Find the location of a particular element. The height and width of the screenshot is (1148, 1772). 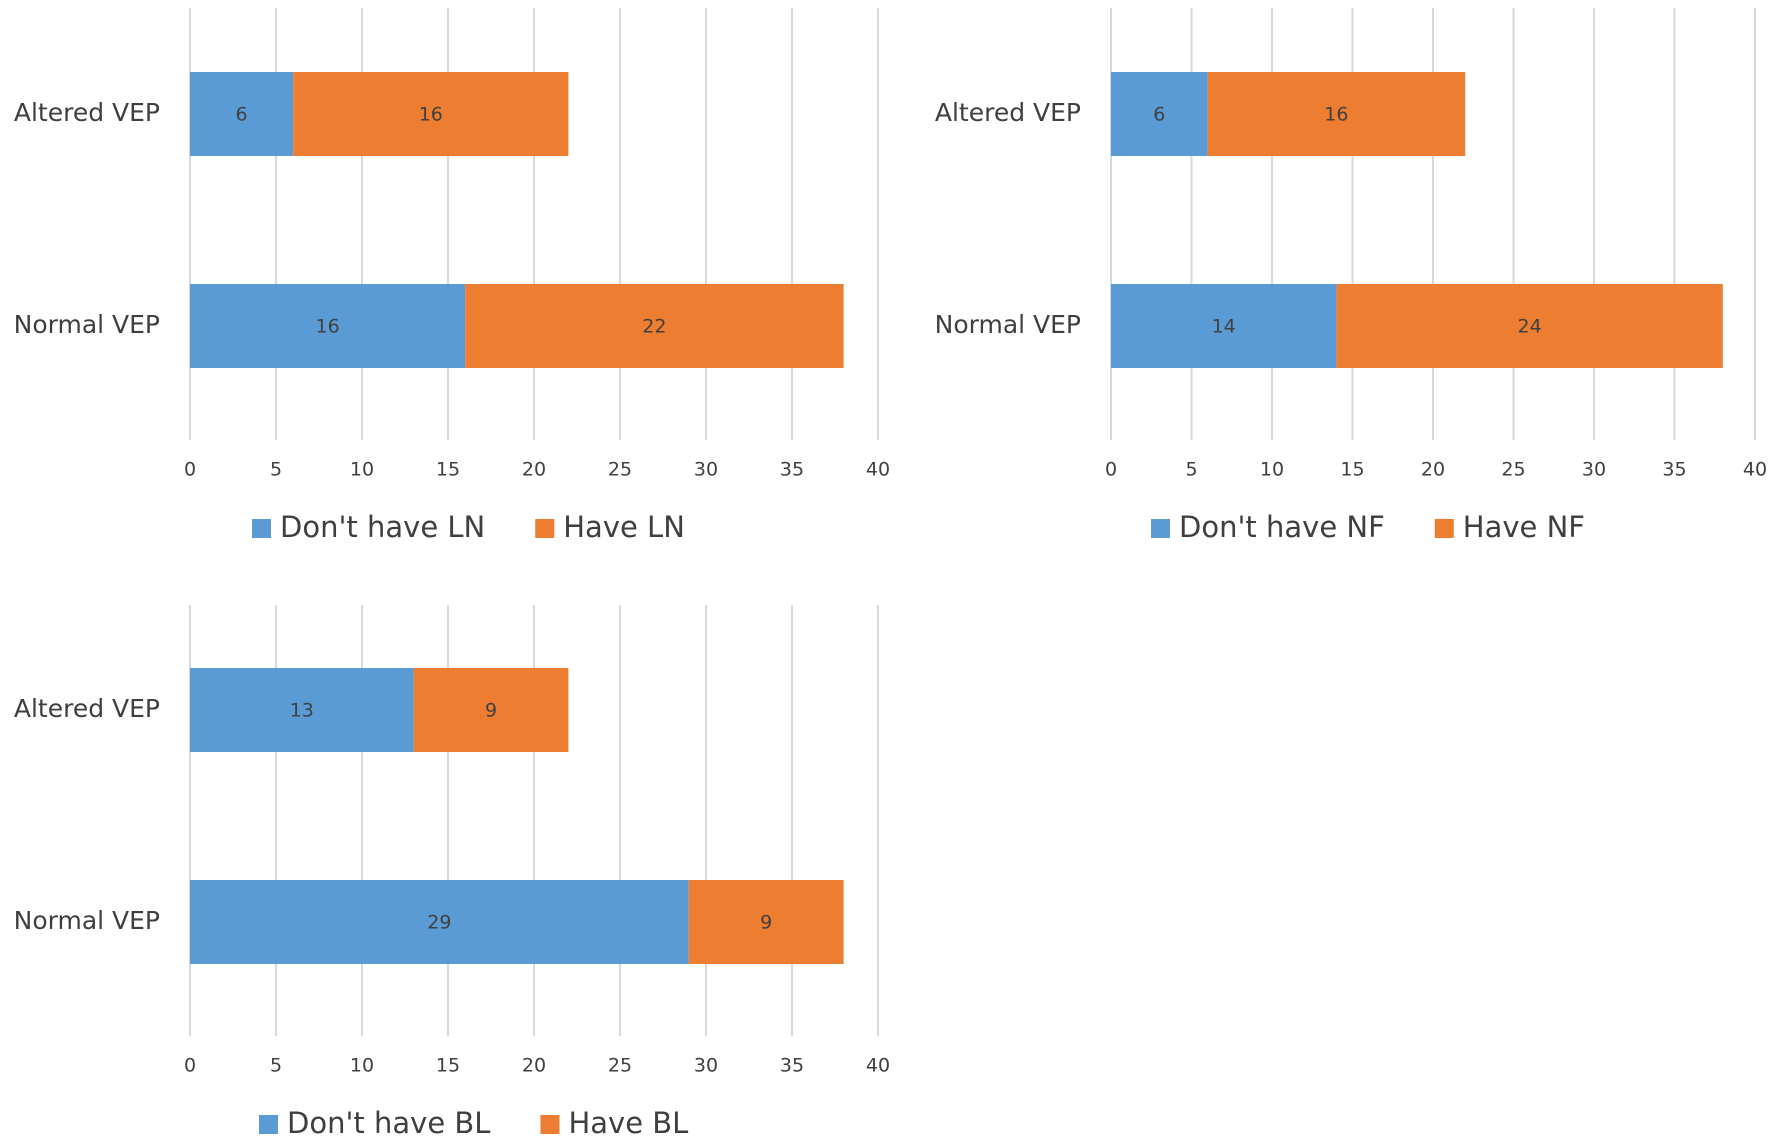

legend-label: Have NF is located at coordinates (1524, 527).